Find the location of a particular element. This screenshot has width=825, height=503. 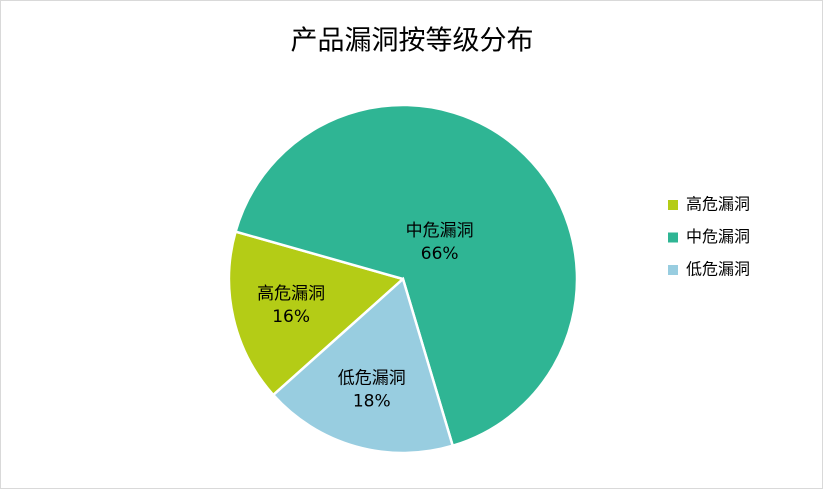

slice-value-label: 16% is located at coordinates (291, 317).